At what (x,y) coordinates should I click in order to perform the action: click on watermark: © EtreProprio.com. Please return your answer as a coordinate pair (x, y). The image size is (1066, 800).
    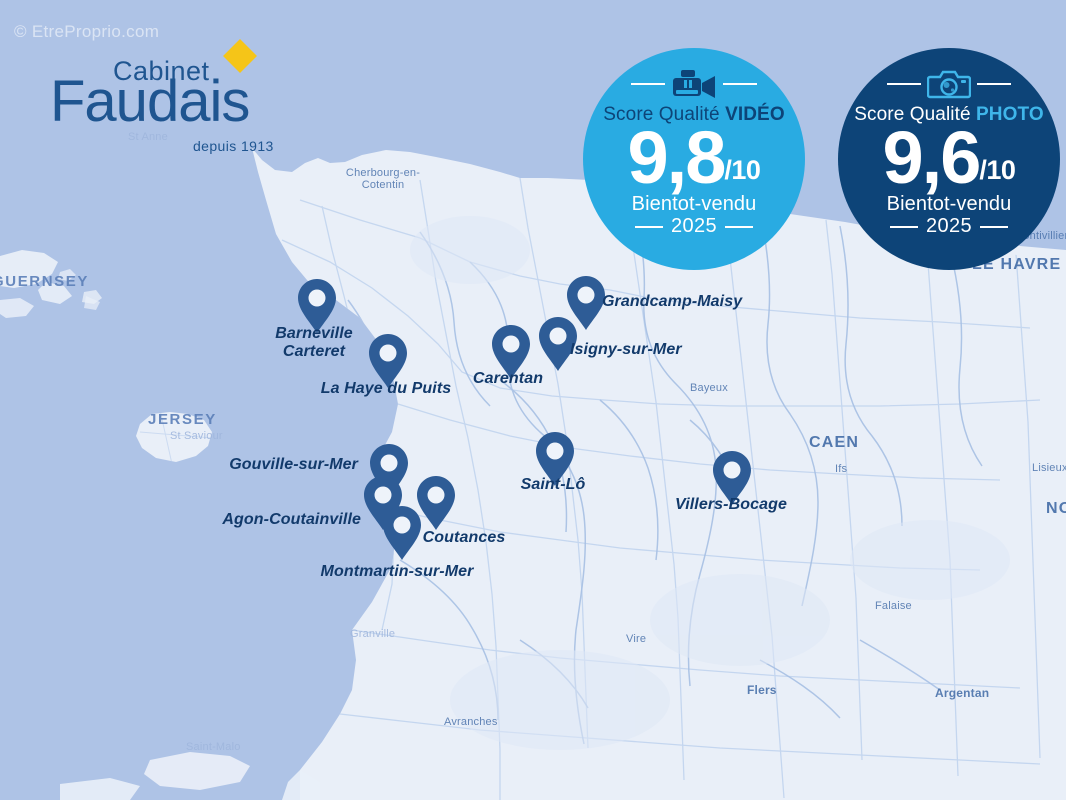
    Looking at the image, I should click on (87, 31).